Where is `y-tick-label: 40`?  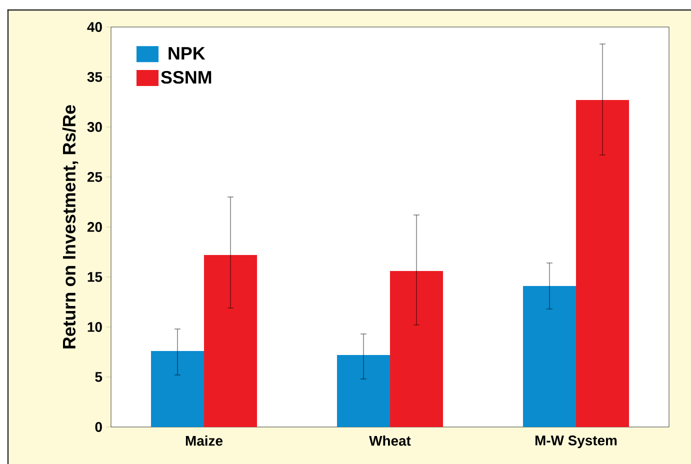
y-tick-label: 40 is located at coordinates (94, 27).